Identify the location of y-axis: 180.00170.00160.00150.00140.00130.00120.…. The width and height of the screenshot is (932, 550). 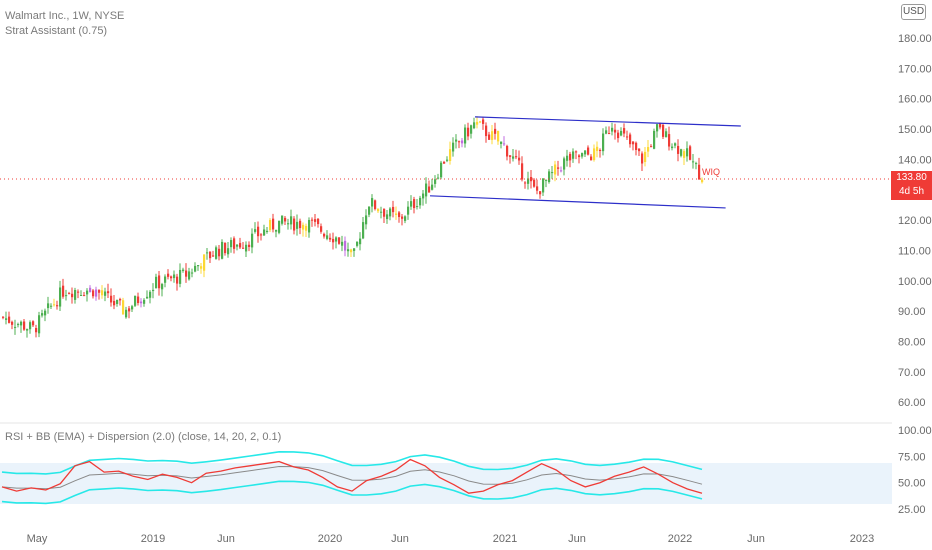
(915, 221).